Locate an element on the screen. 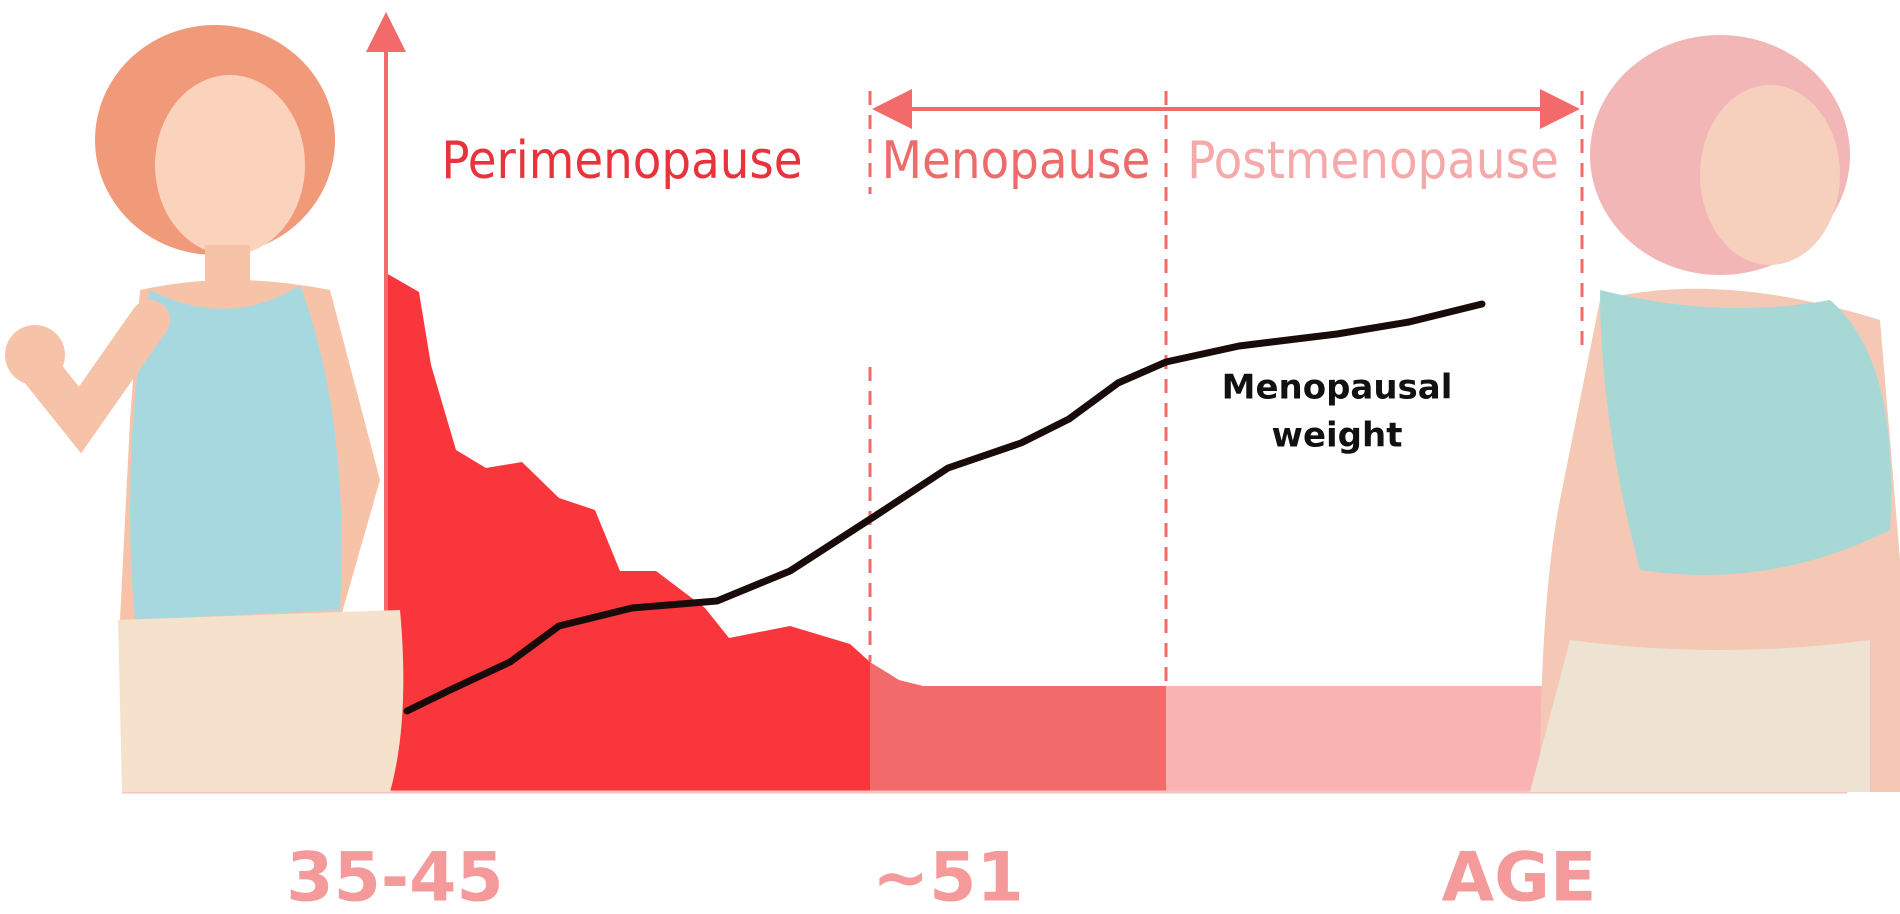  phase-label: Postmenopause is located at coordinates (1373, 161).